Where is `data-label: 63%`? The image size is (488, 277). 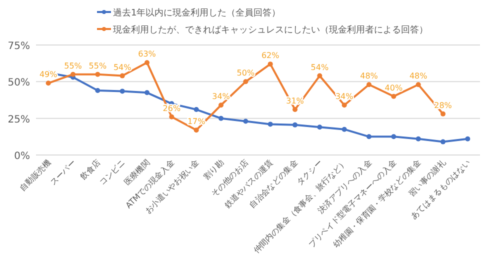
data-label: 63% is located at coordinates (147, 54).